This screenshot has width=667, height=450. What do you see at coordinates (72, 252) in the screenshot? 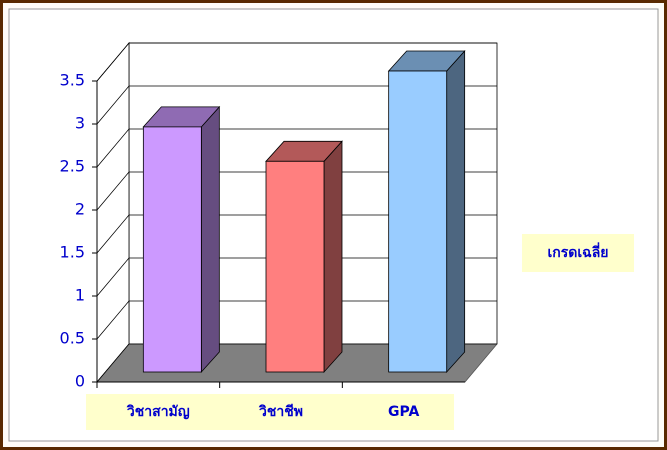
I see `y-tick-label: 1.5` at bounding box center [72, 252].